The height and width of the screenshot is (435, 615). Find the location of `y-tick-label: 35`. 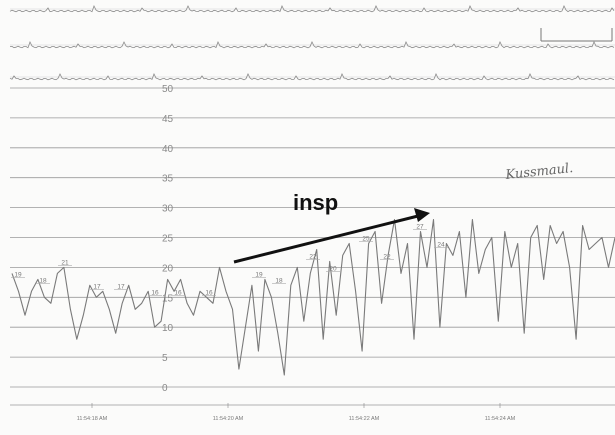

y-tick-label: 35 is located at coordinates (168, 179).